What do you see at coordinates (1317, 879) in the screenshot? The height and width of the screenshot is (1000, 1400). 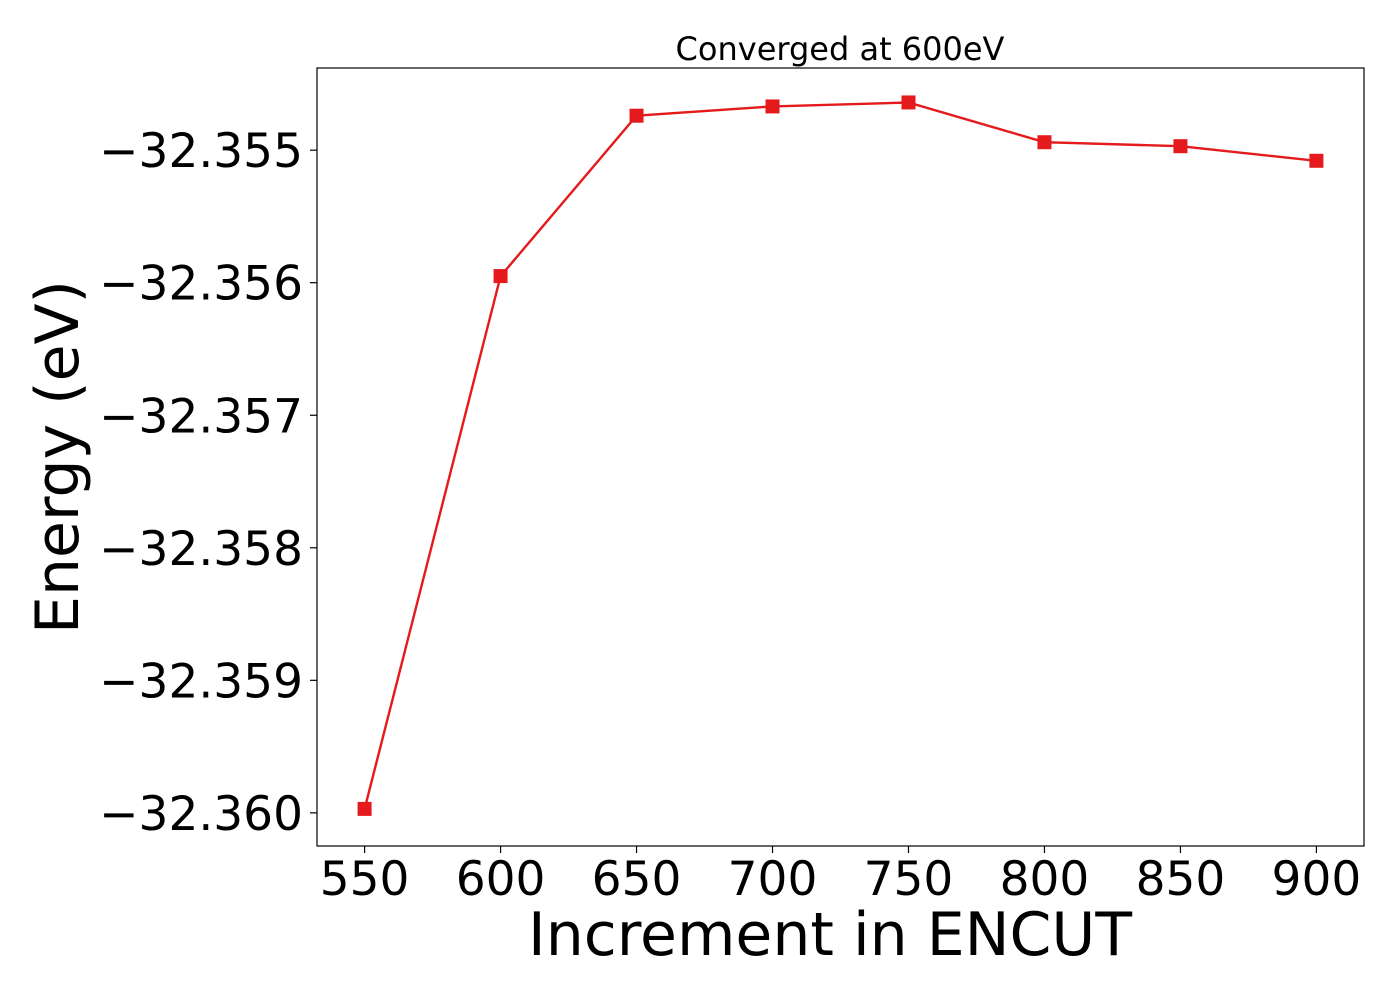 I see `x-tick-label: 900` at bounding box center [1317, 879].